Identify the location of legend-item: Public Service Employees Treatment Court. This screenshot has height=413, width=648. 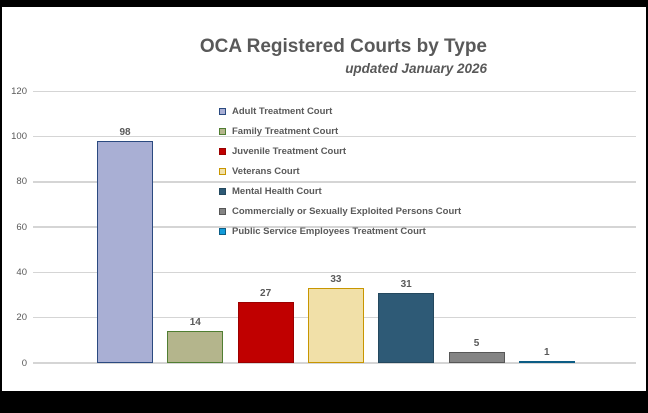
(322, 231).